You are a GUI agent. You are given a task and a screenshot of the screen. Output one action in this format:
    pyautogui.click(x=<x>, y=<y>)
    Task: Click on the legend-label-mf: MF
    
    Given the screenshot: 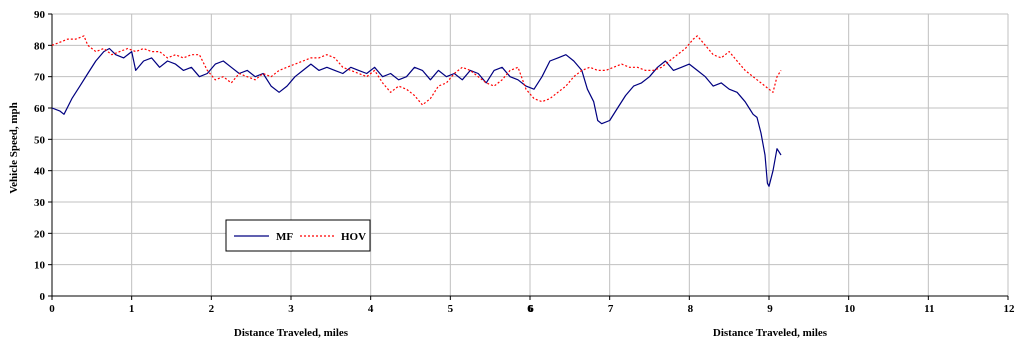 What is the action you would take?
    pyautogui.click(x=284, y=237)
    